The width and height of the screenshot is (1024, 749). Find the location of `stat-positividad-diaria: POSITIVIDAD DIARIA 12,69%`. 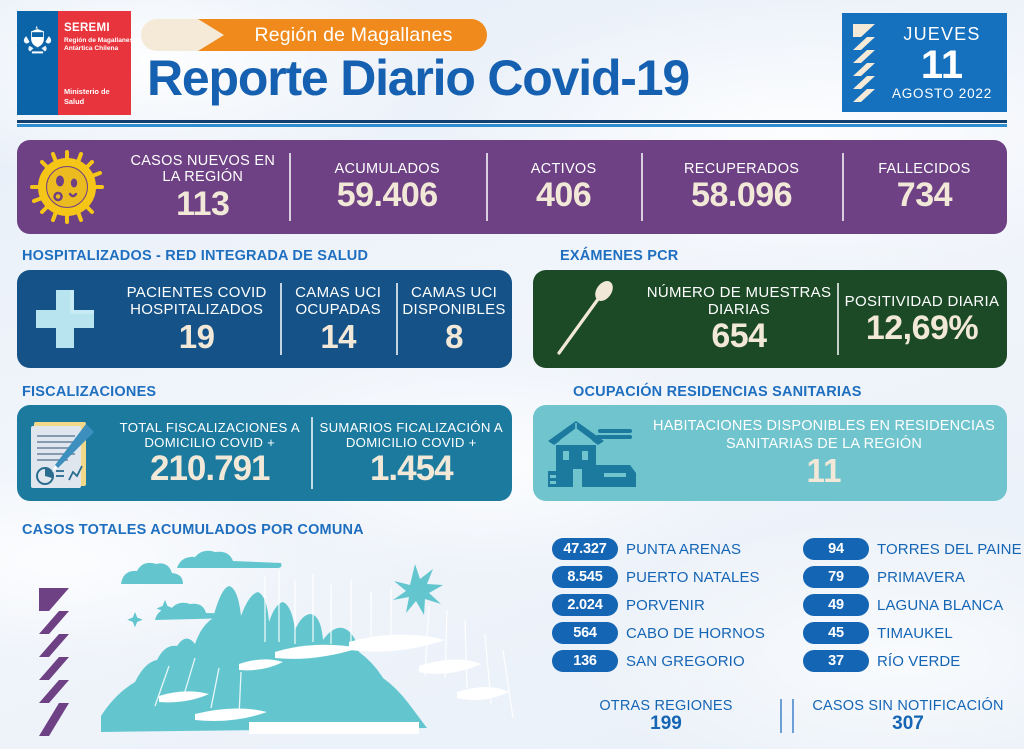

stat-positividad-diaria: POSITIVIDAD DIARIA 12,69% is located at coordinates (921, 319).